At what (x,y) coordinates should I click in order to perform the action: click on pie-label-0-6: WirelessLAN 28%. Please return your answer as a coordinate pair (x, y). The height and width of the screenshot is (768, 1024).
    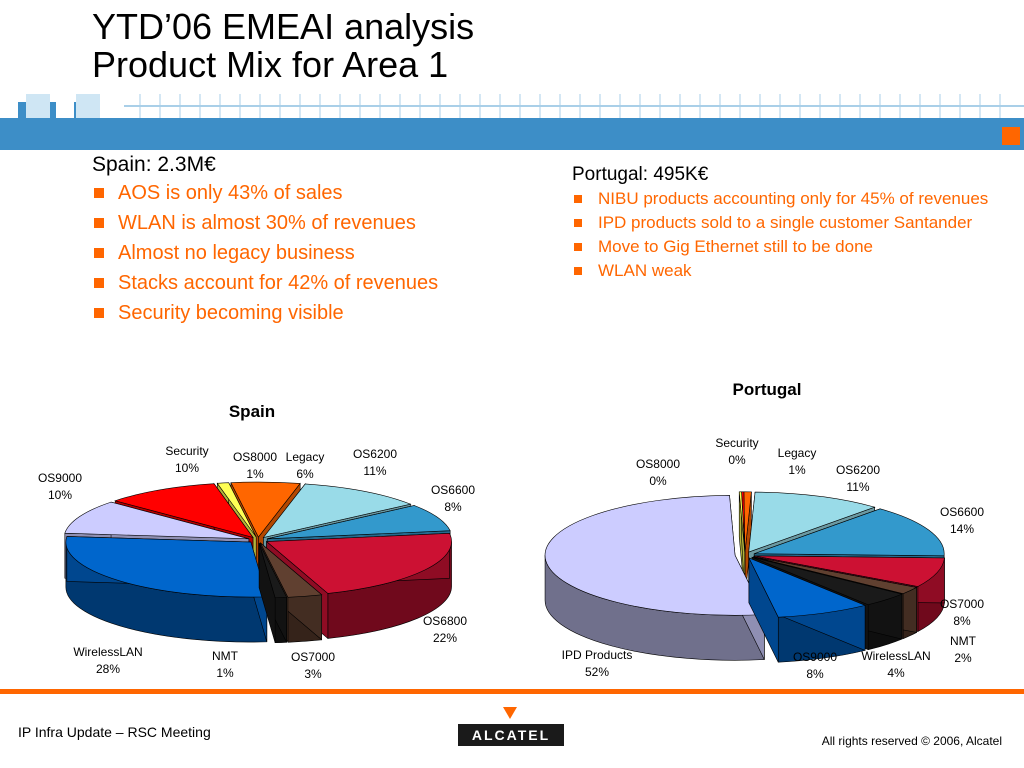
    Looking at the image, I should click on (107, 660).